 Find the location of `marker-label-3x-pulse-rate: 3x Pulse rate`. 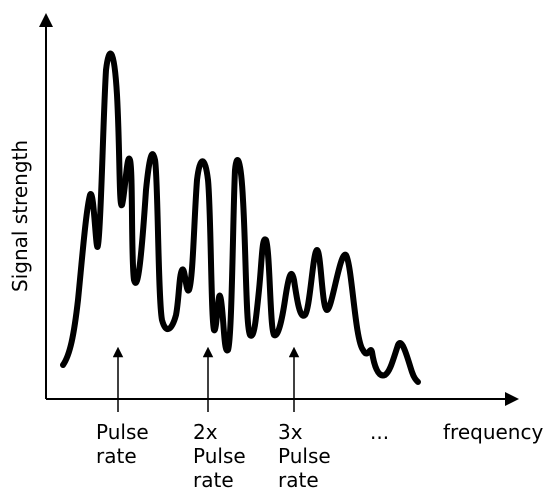

marker-label-3x-pulse-rate: 3x Pulse rate is located at coordinates (304, 456).